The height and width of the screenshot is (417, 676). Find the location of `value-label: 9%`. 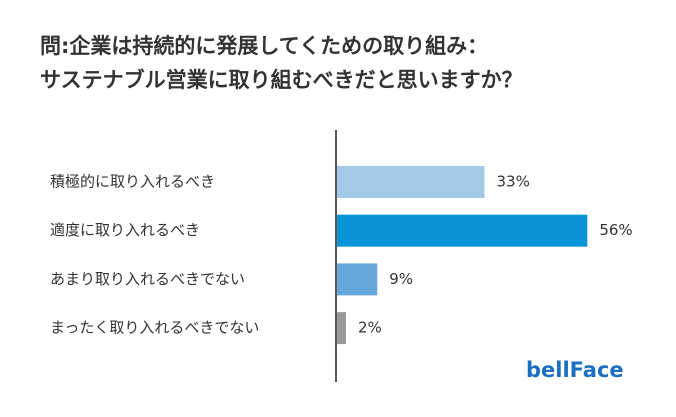

value-label: 9% is located at coordinates (401, 279).